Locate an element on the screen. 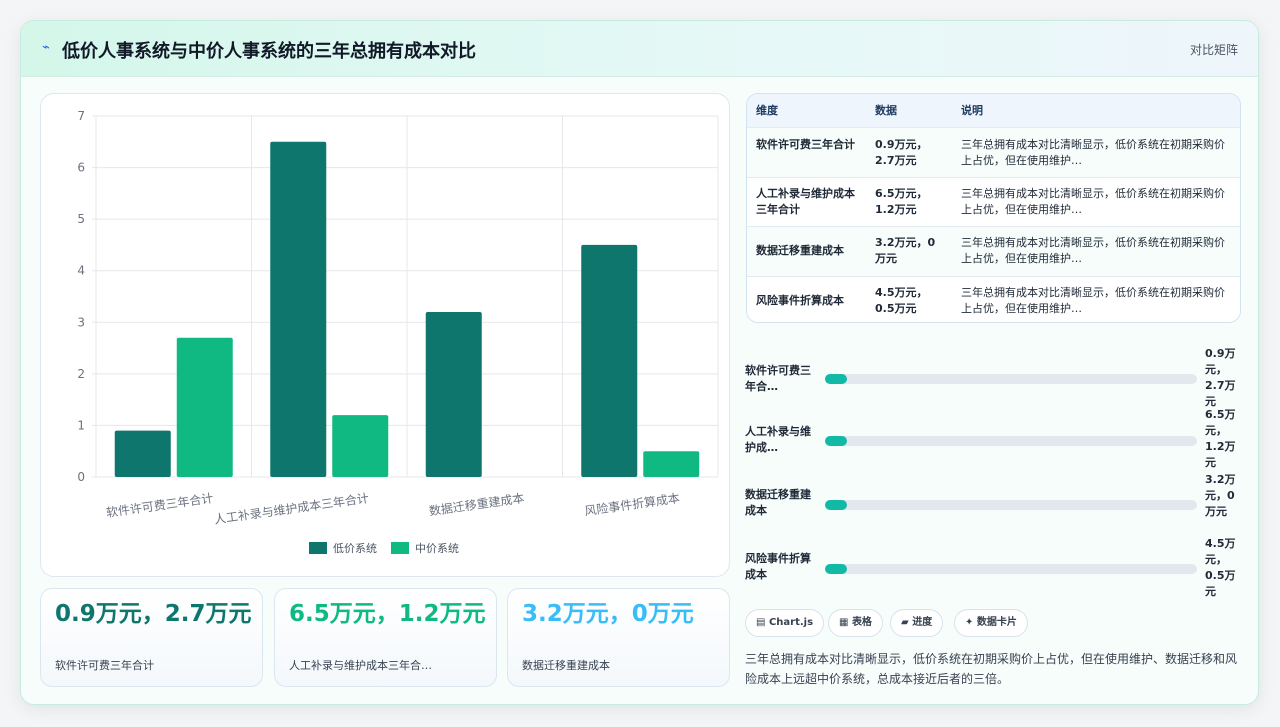 This screenshot has width=1280, height=727. progress-label: 数据迁移重建成本 is located at coordinates (778, 502).